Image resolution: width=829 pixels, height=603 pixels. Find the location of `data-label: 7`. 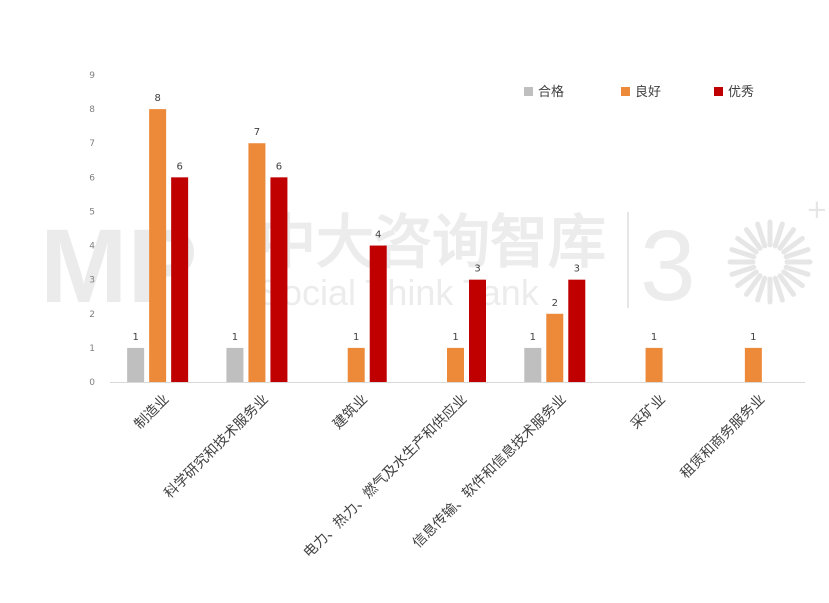

data-label: 7 is located at coordinates (257, 132).